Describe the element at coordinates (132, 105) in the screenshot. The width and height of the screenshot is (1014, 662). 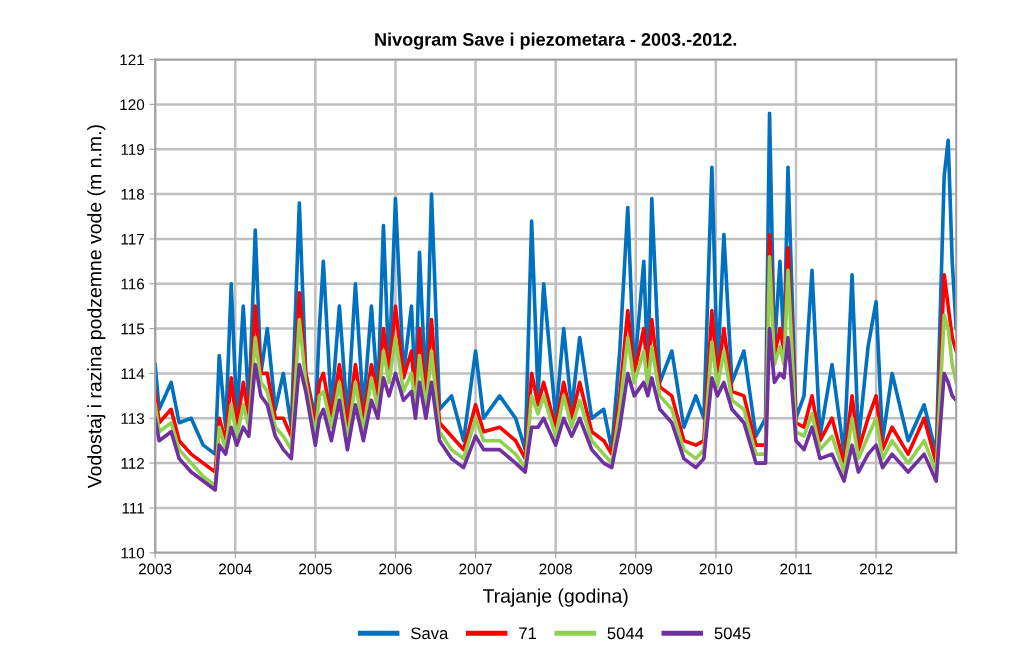
I see `y-tick-label: 120` at that location.